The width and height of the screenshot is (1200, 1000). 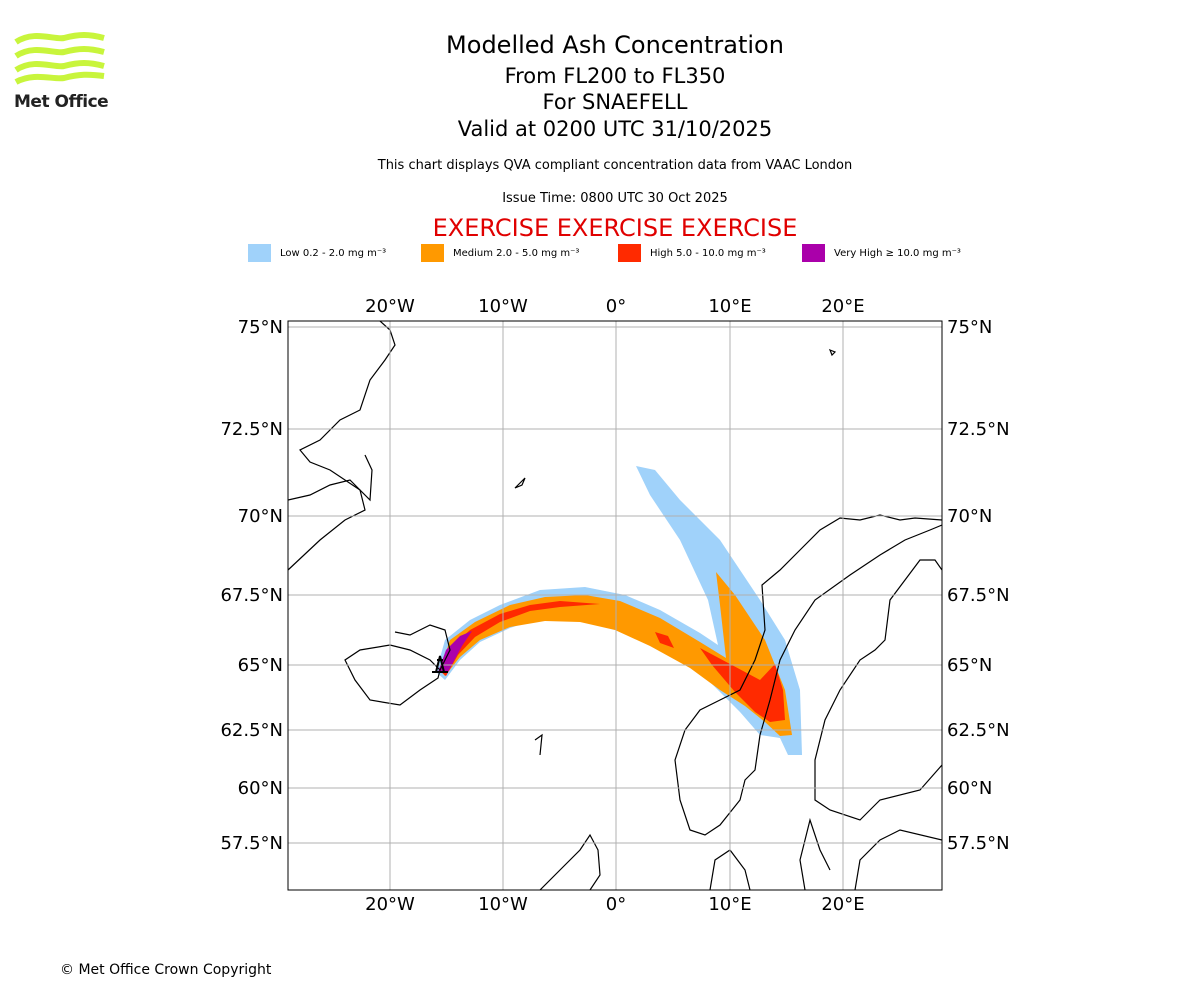 I want to click on met-office-logo, so click(x=59, y=58).